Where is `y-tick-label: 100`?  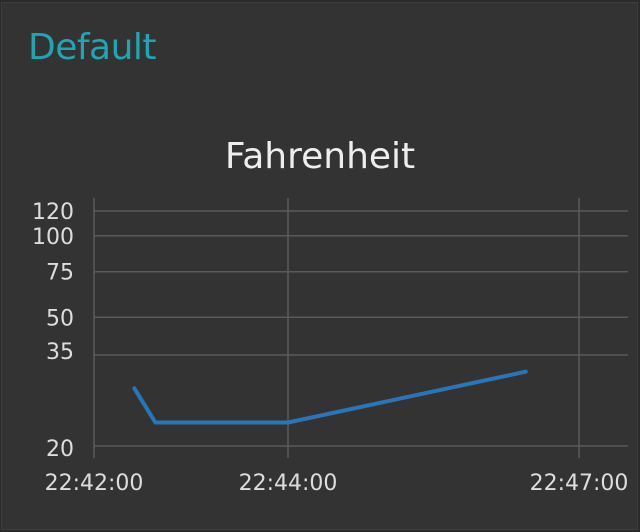 y-tick-label: 100 is located at coordinates (53, 237).